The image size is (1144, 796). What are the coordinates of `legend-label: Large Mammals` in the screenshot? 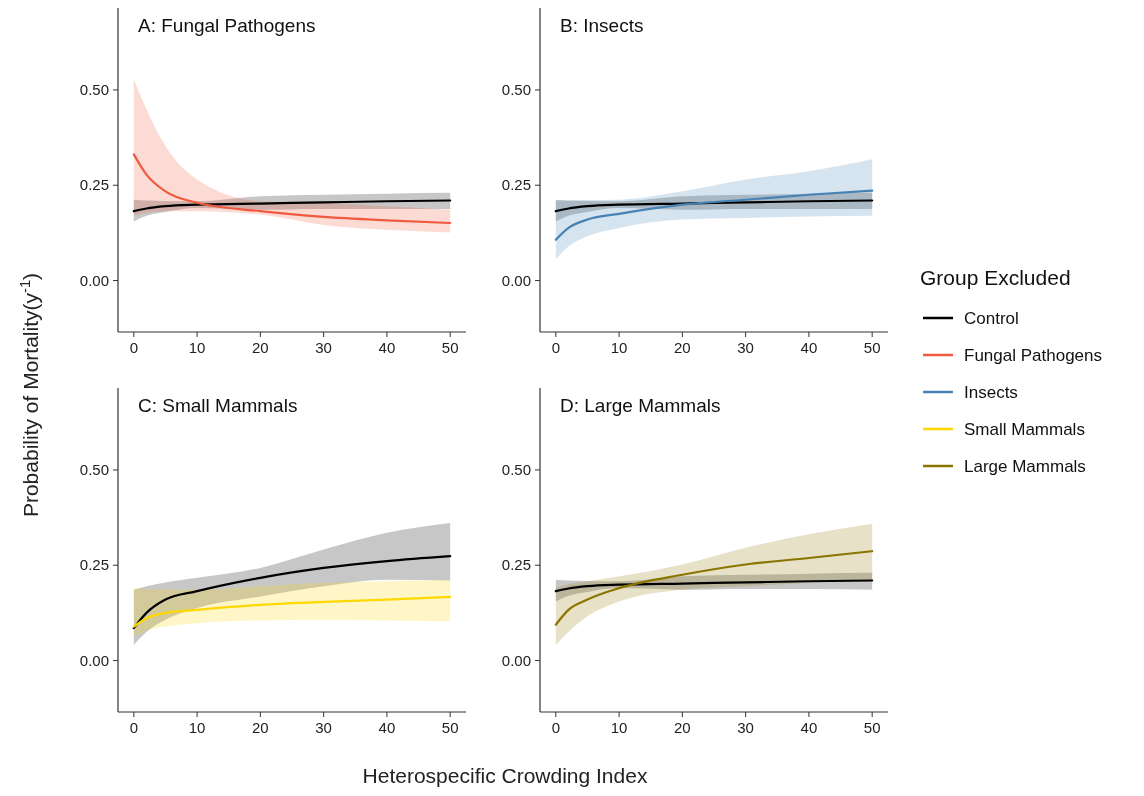 It's located at (1025, 466).